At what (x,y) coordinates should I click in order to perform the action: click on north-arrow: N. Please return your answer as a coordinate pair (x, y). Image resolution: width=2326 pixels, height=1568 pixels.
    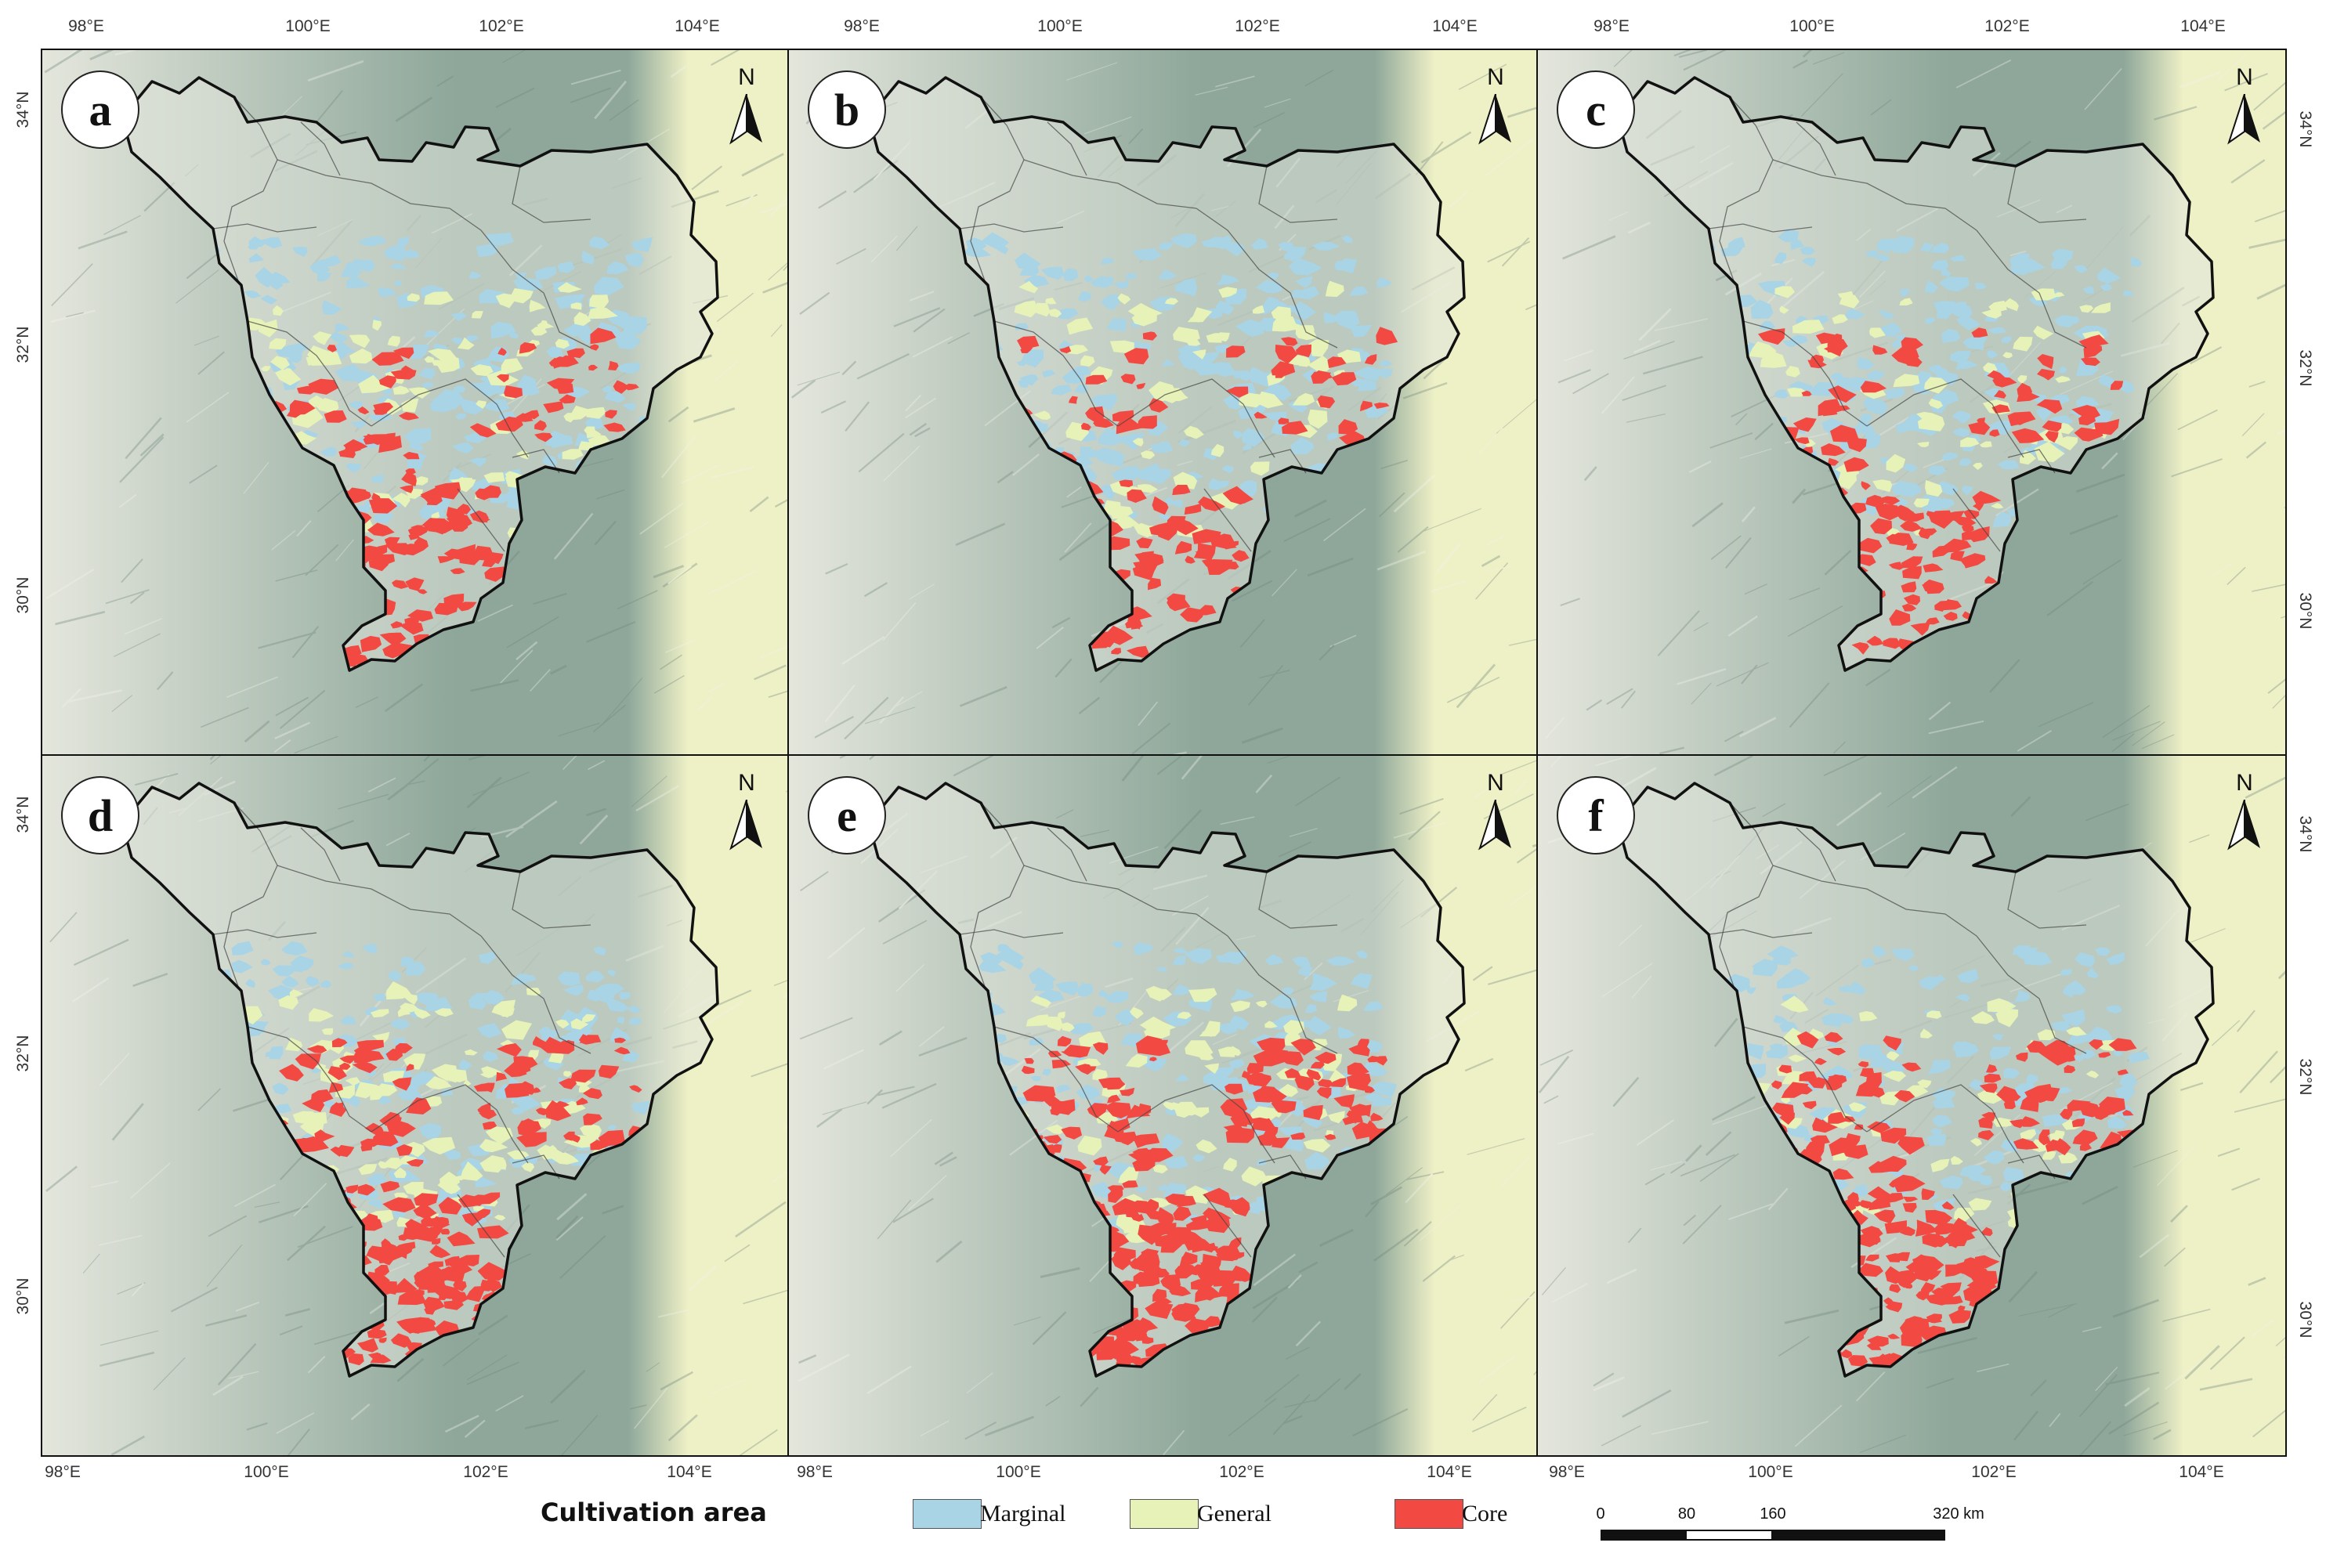
    Looking at the image, I should click on (746, 111).